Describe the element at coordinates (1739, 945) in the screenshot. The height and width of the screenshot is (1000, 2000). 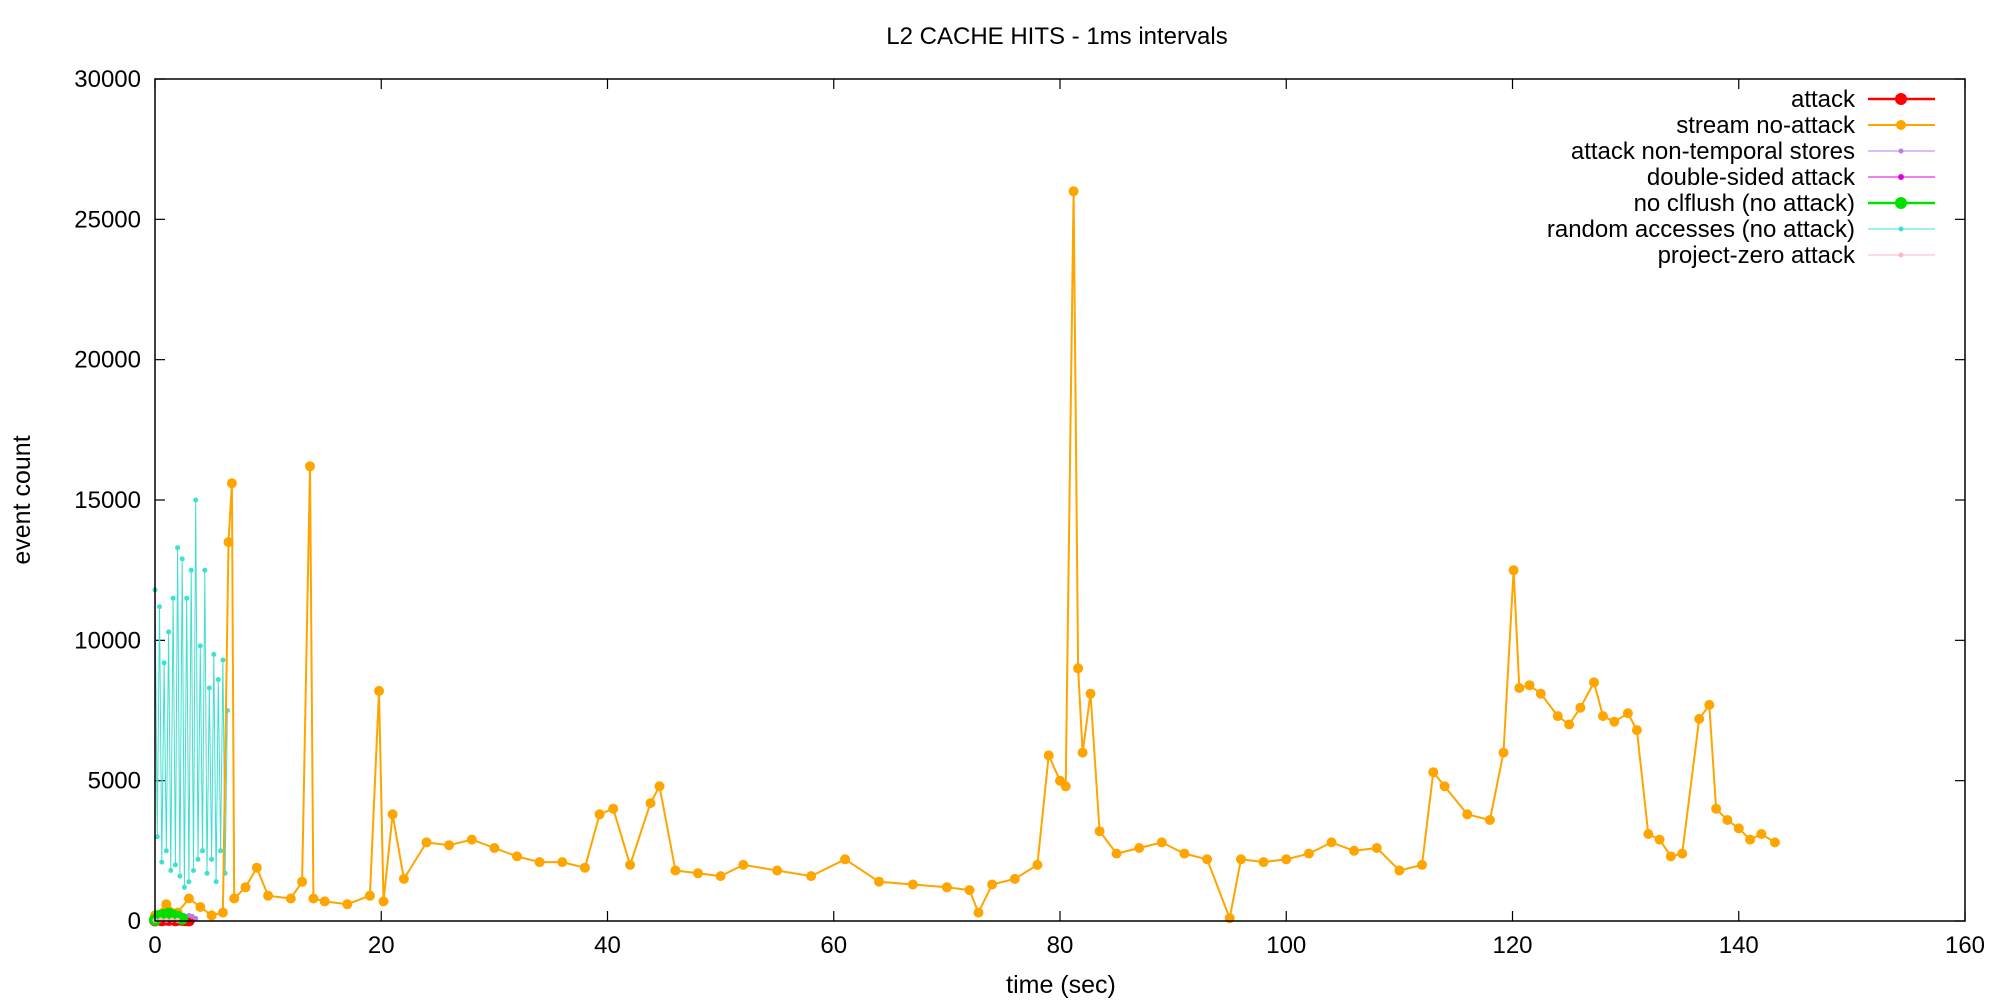
I see `x-tick-label: 140` at that location.